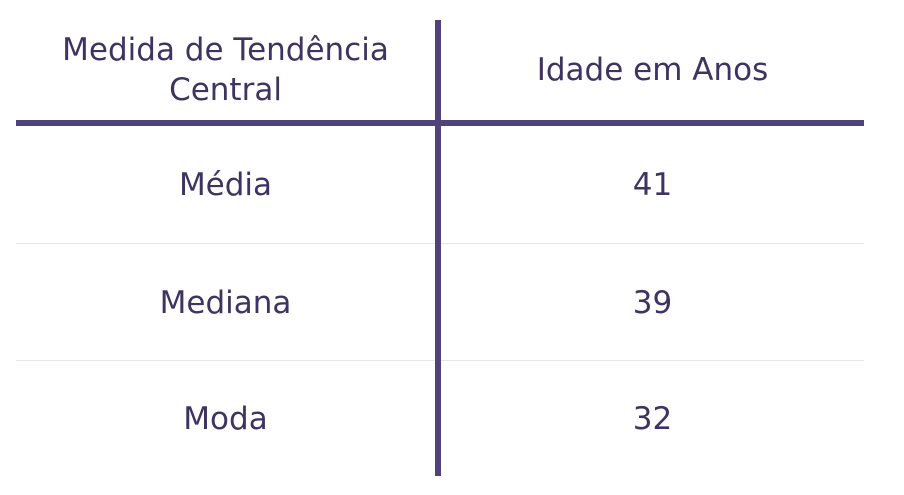  I want to click on table-row-measure: Mediana, so click(225, 302).